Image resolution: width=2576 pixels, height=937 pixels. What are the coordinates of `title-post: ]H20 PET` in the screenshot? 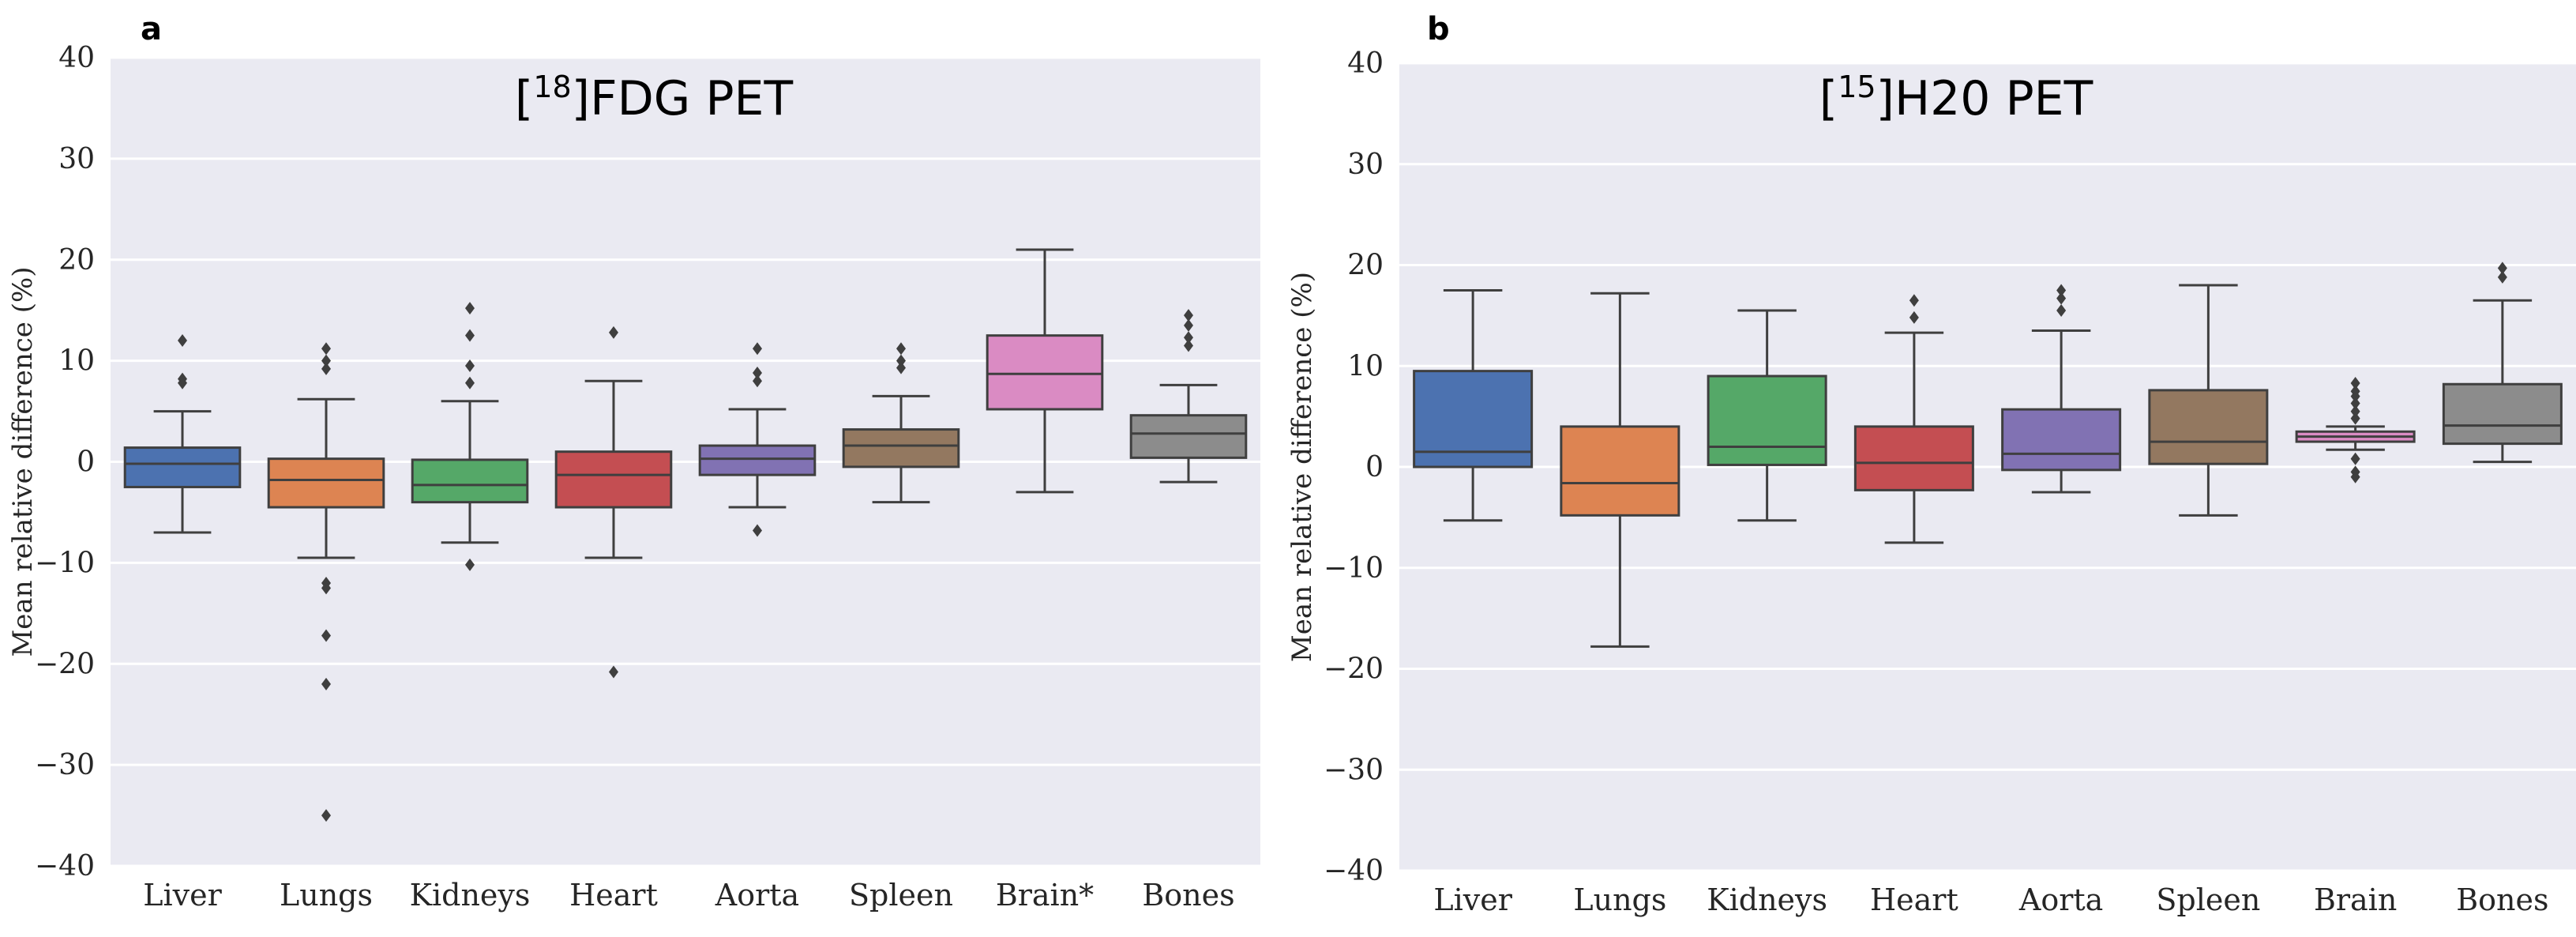 It's located at (1984, 98).